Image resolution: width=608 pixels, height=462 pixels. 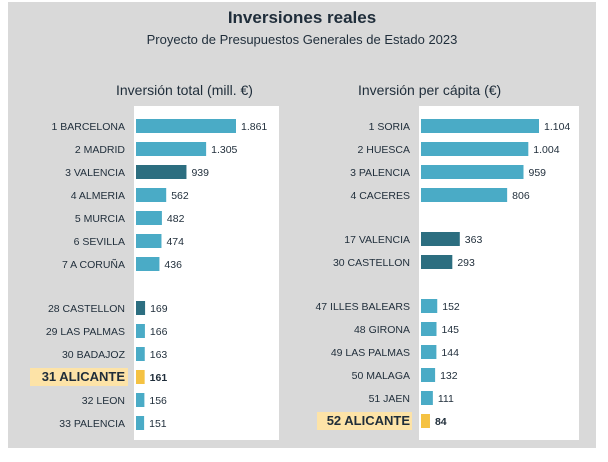 I want to click on right-3-palencia-label: 3 PALENCIA, so click(x=380, y=173).